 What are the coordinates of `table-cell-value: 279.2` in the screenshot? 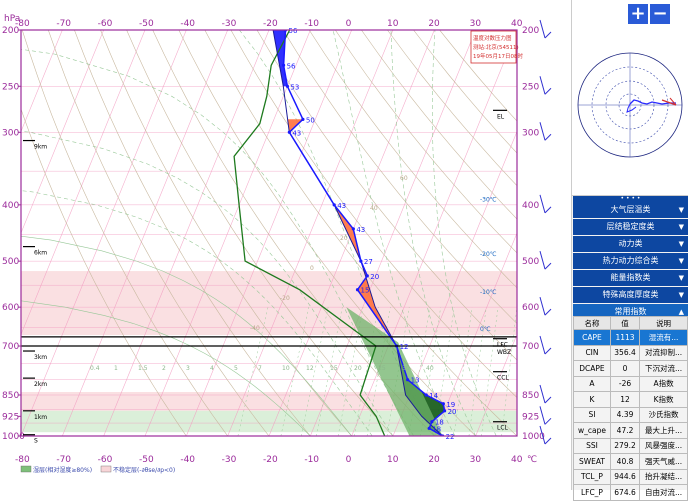 It's located at (625, 445).